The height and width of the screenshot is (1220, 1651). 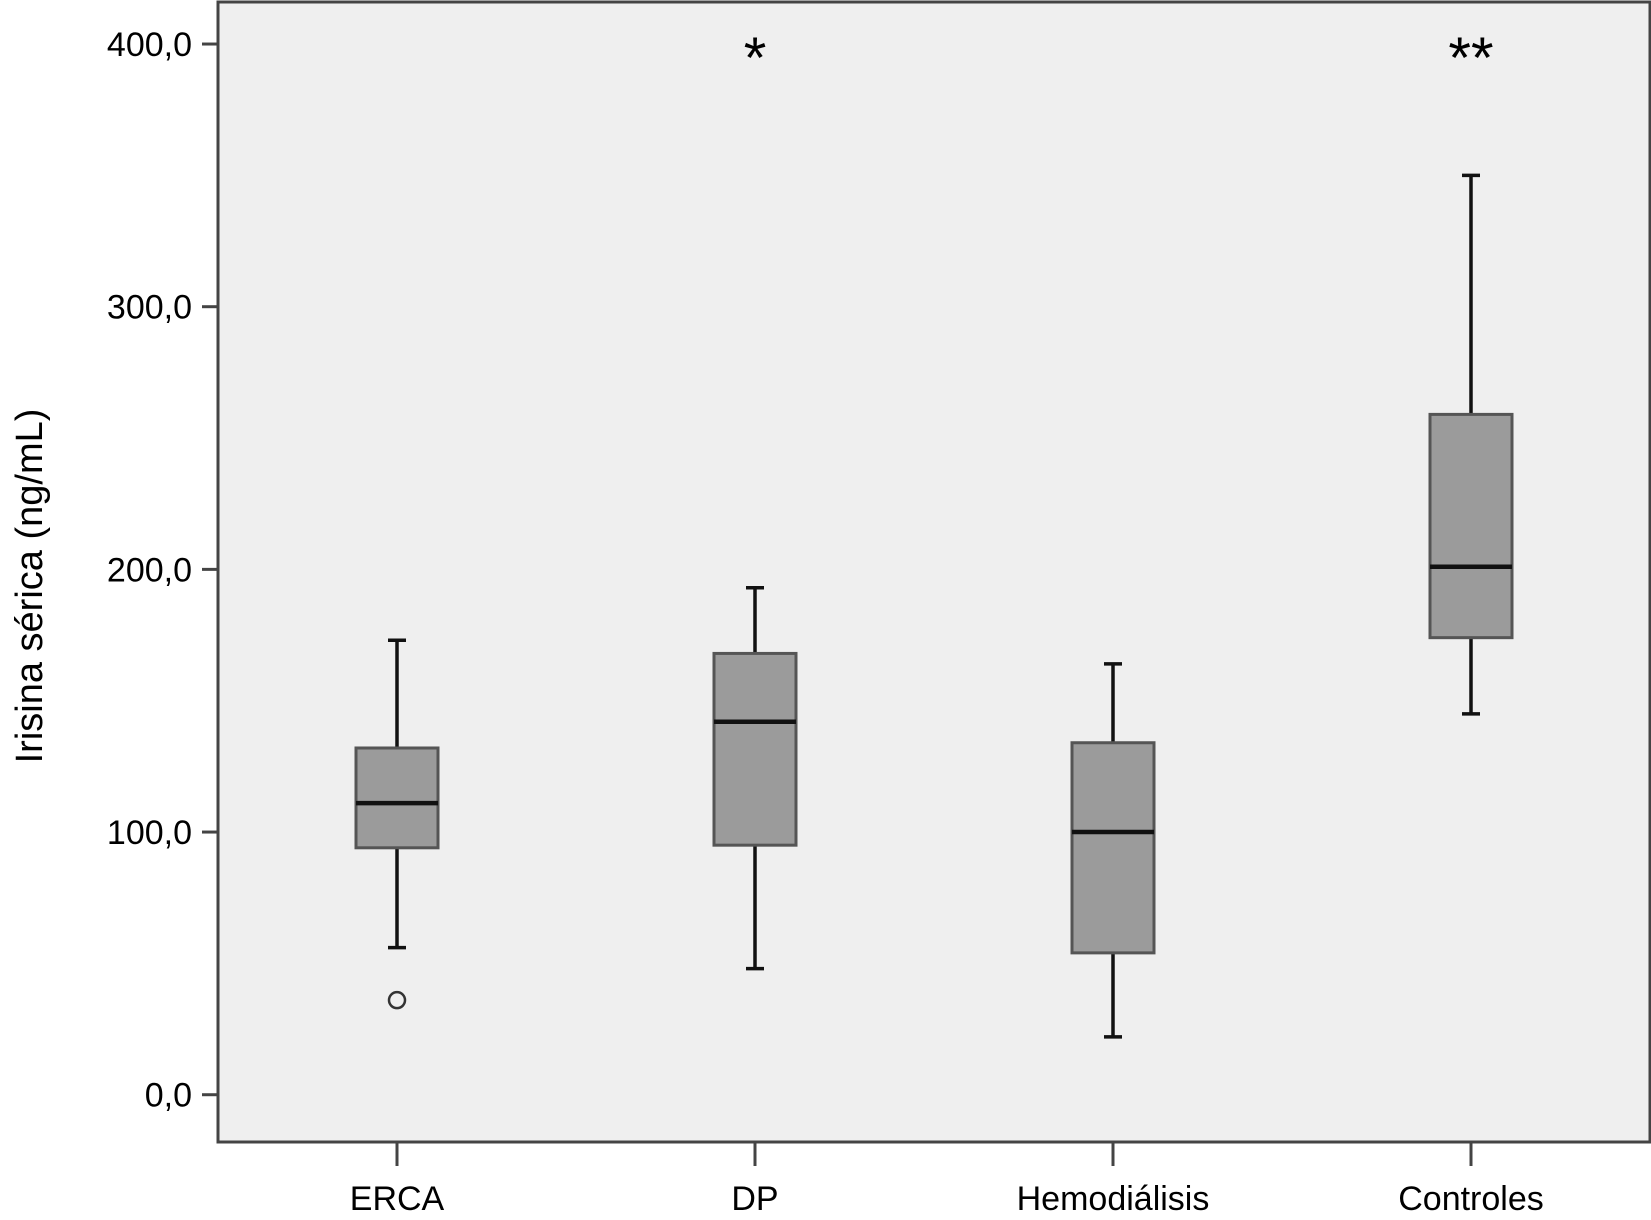 What do you see at coordinates (397, 1000) in the screenshot?
I see `outlier-point` at bounding box center [397, 1000].